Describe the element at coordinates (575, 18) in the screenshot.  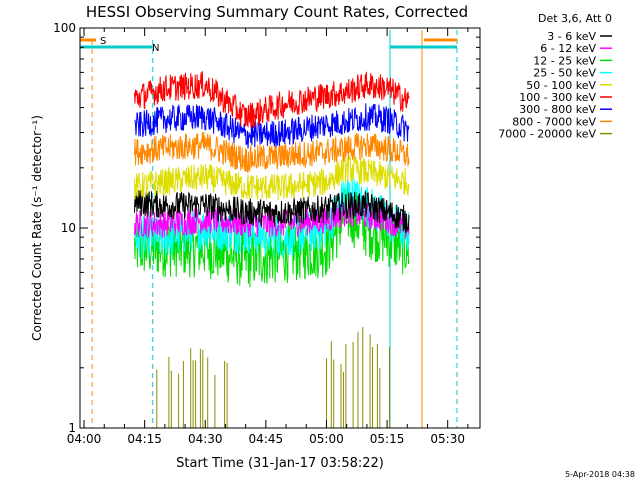
I see `legend-header: Det 3,6, Att 0` at that location.